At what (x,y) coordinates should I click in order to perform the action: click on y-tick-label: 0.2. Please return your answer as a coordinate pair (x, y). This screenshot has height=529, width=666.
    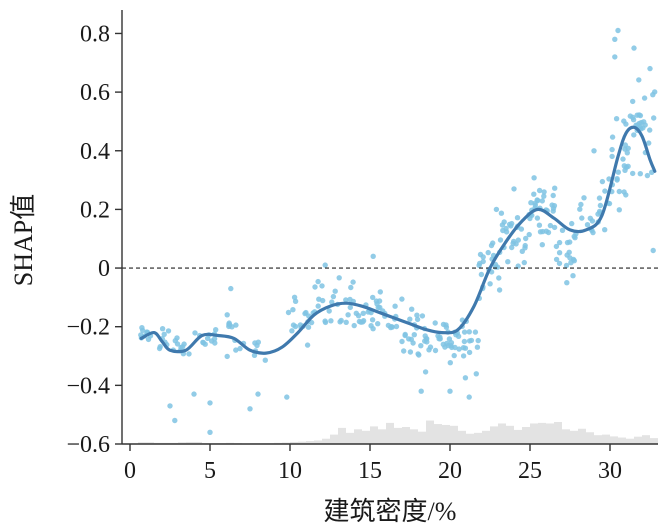
    Looking at the image, I should click on (95, 210).